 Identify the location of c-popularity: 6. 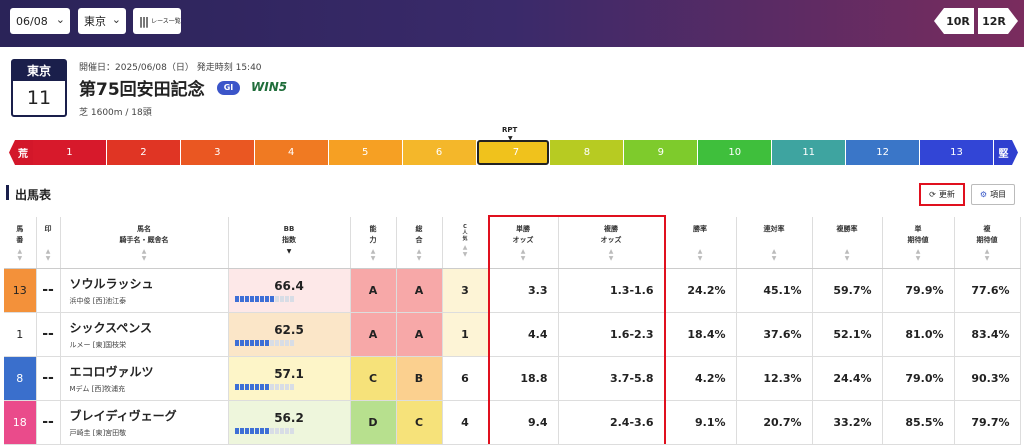
(465, 378).